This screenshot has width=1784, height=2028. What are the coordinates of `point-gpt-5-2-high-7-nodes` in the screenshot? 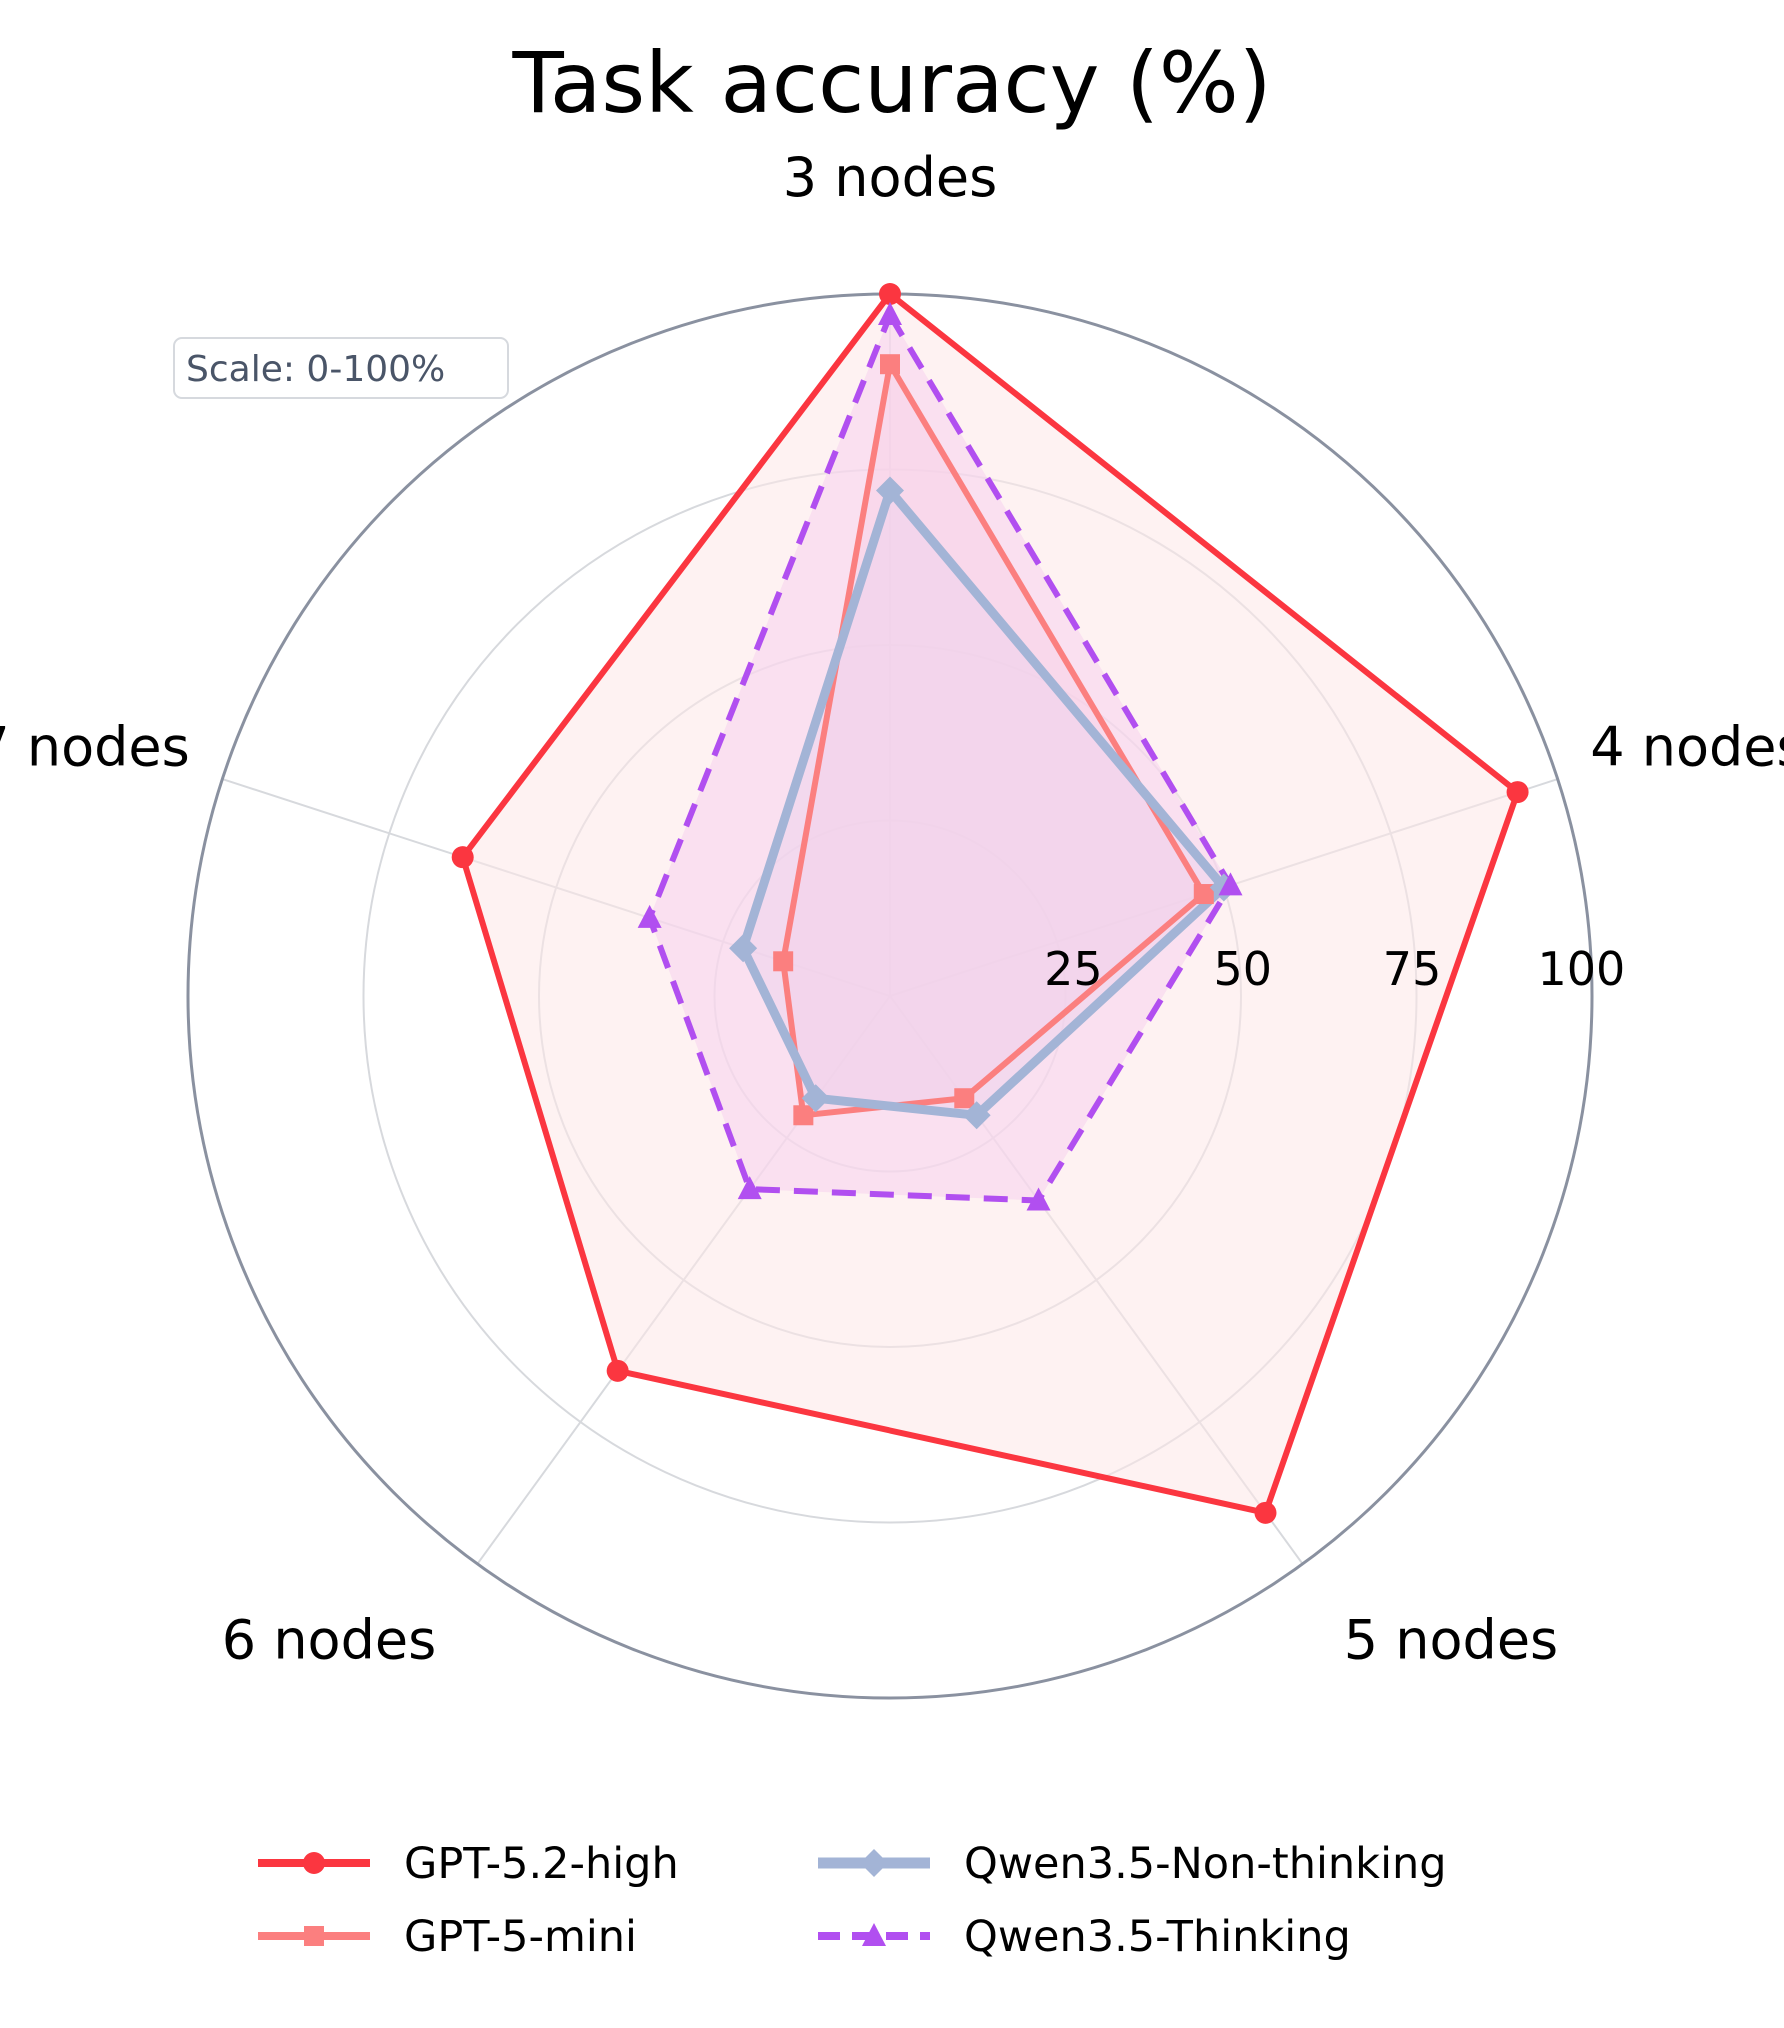 It's located at (462, 857).